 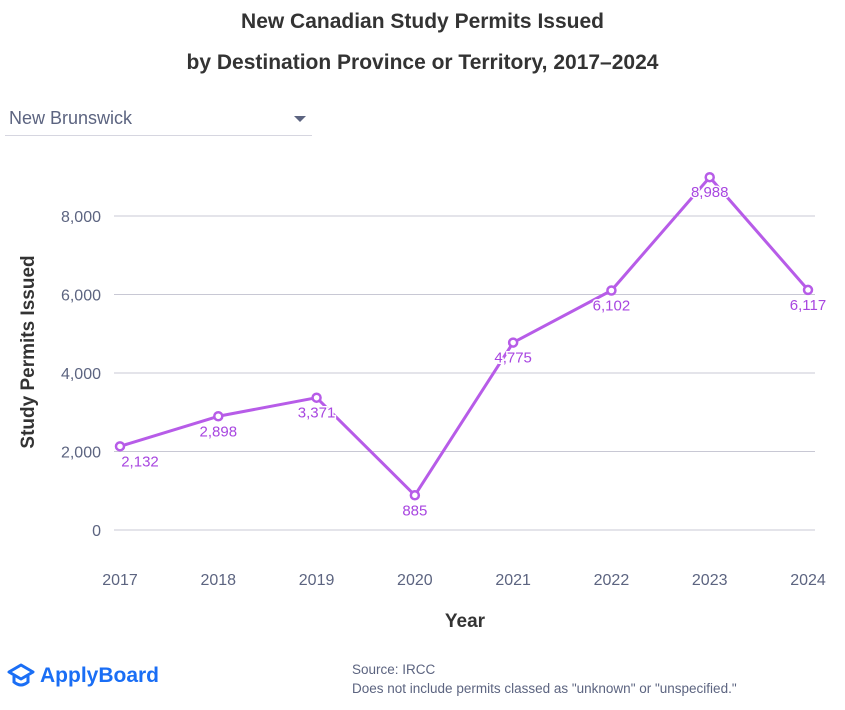 What do you see at coordinates (81, 374) in the screenshot?
I see `y-tick-label: 4,000` at bounding box center [81, 374].